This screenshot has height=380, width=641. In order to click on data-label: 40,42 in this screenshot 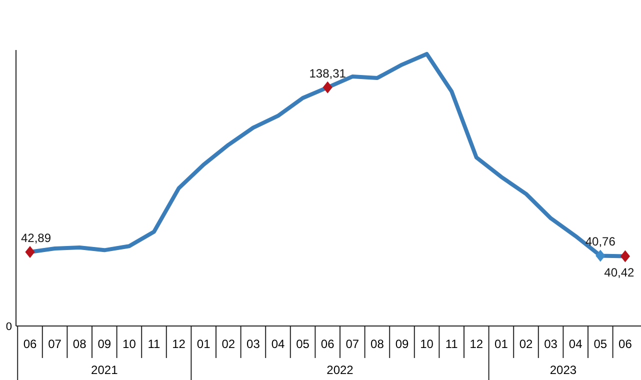, I will do `click(619, 272)`.